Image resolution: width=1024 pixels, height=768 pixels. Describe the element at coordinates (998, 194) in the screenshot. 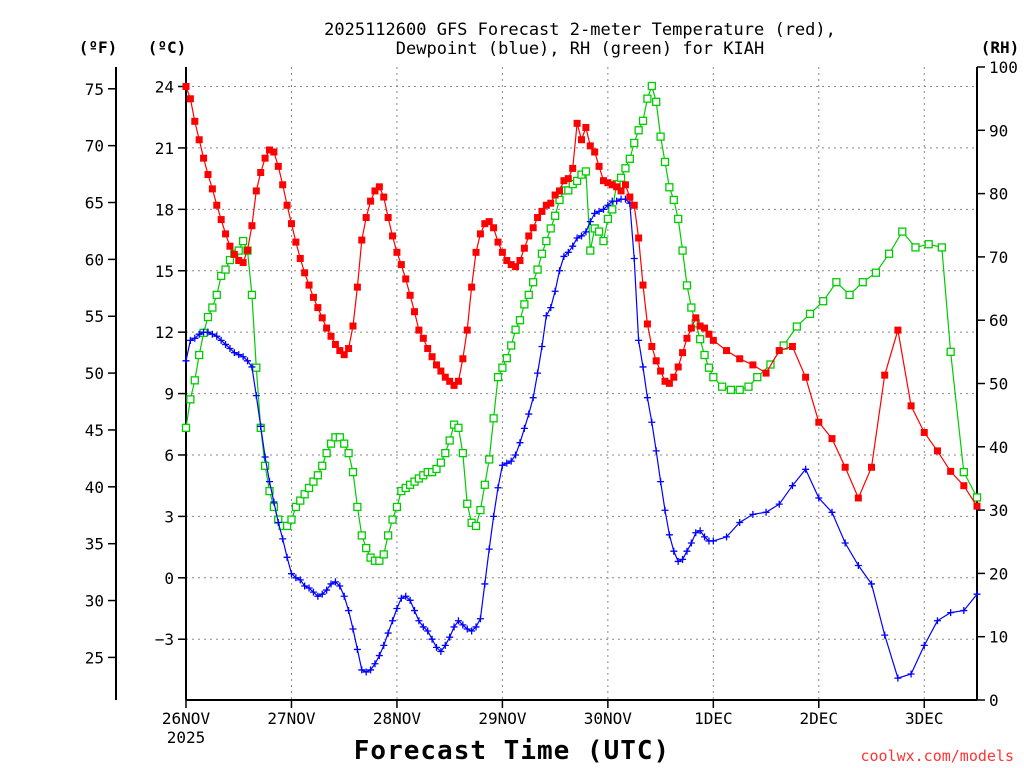

I see `rh-tick-label: 80` at that location.